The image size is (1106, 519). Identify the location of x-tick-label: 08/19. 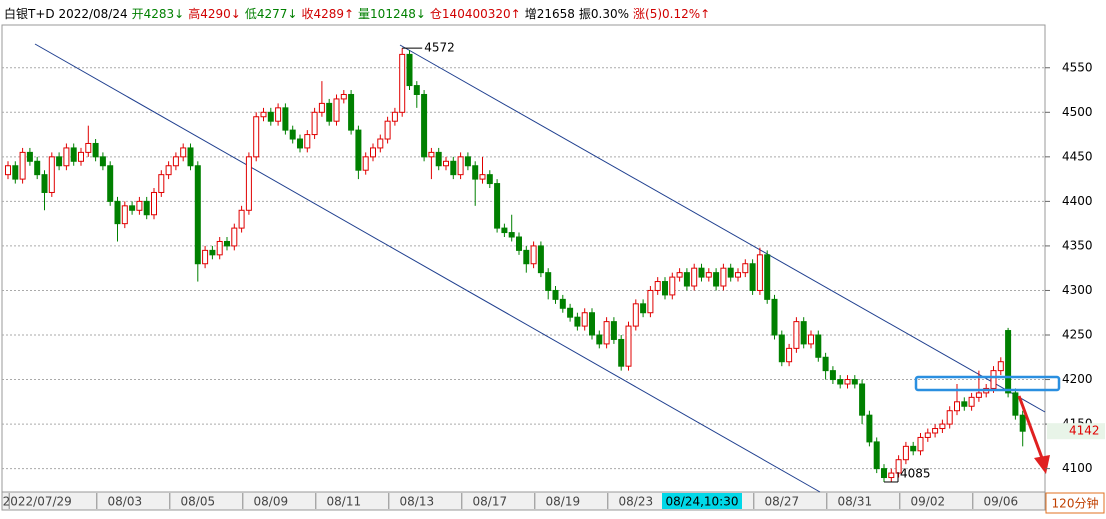
(563, 502).